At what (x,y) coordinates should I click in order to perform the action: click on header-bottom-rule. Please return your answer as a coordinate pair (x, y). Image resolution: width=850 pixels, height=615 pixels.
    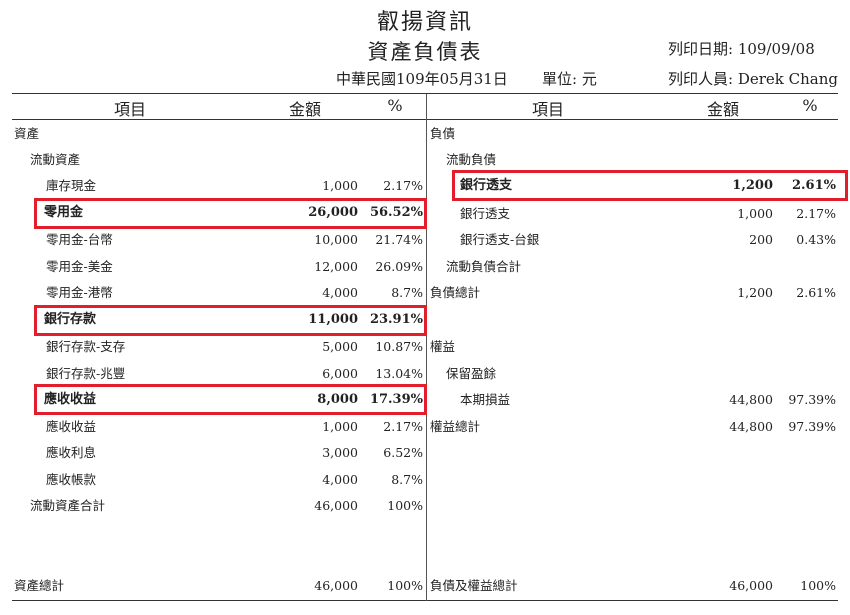
    Looking at the image, I should click on (425, 119).